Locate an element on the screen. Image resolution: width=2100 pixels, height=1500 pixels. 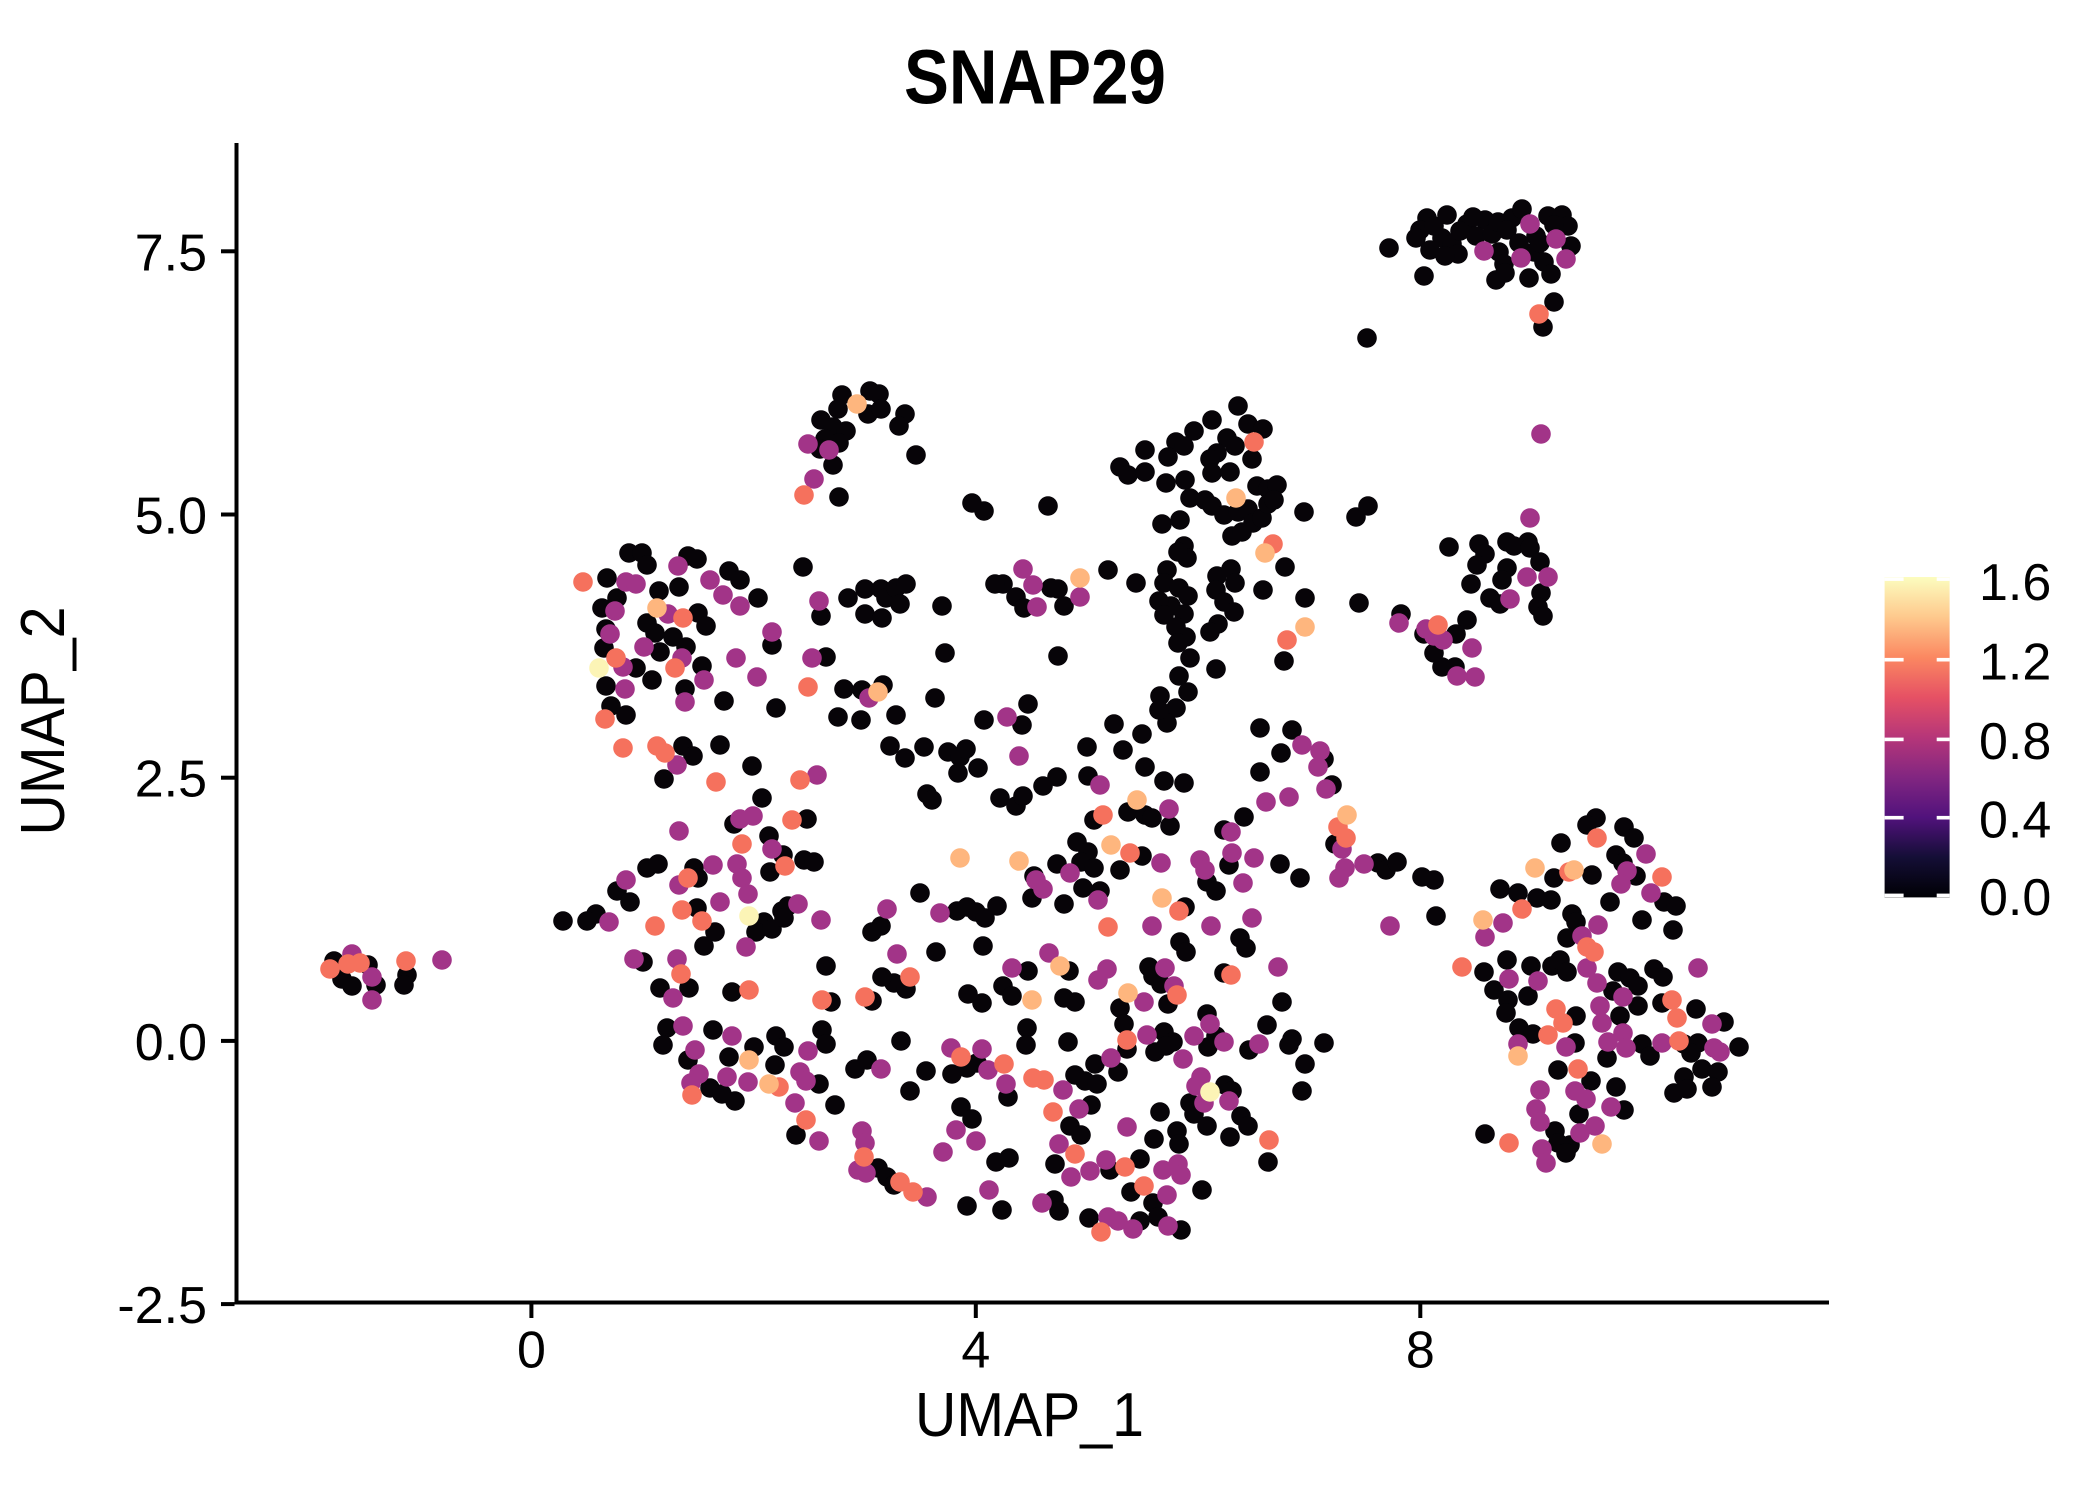
svg-text: 0 is located at coordinates (531, 1351).